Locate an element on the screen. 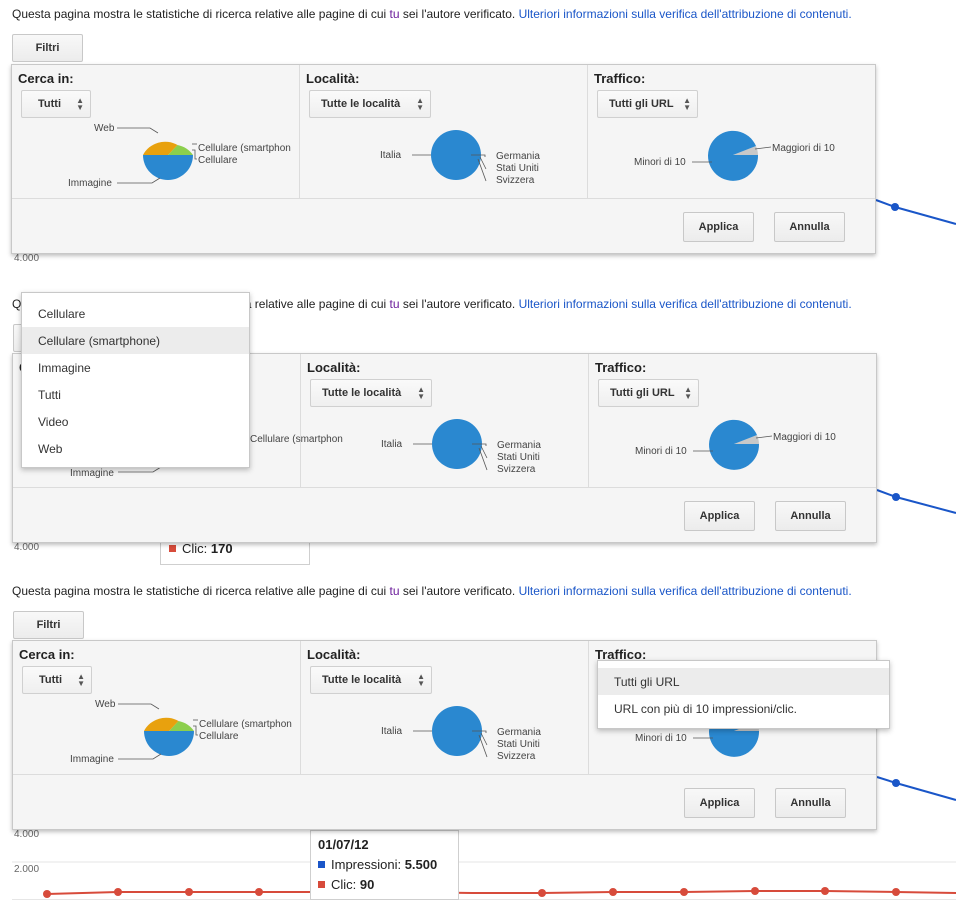  tooltip-clicks-value: 90 is located at coordinates (367, 884).